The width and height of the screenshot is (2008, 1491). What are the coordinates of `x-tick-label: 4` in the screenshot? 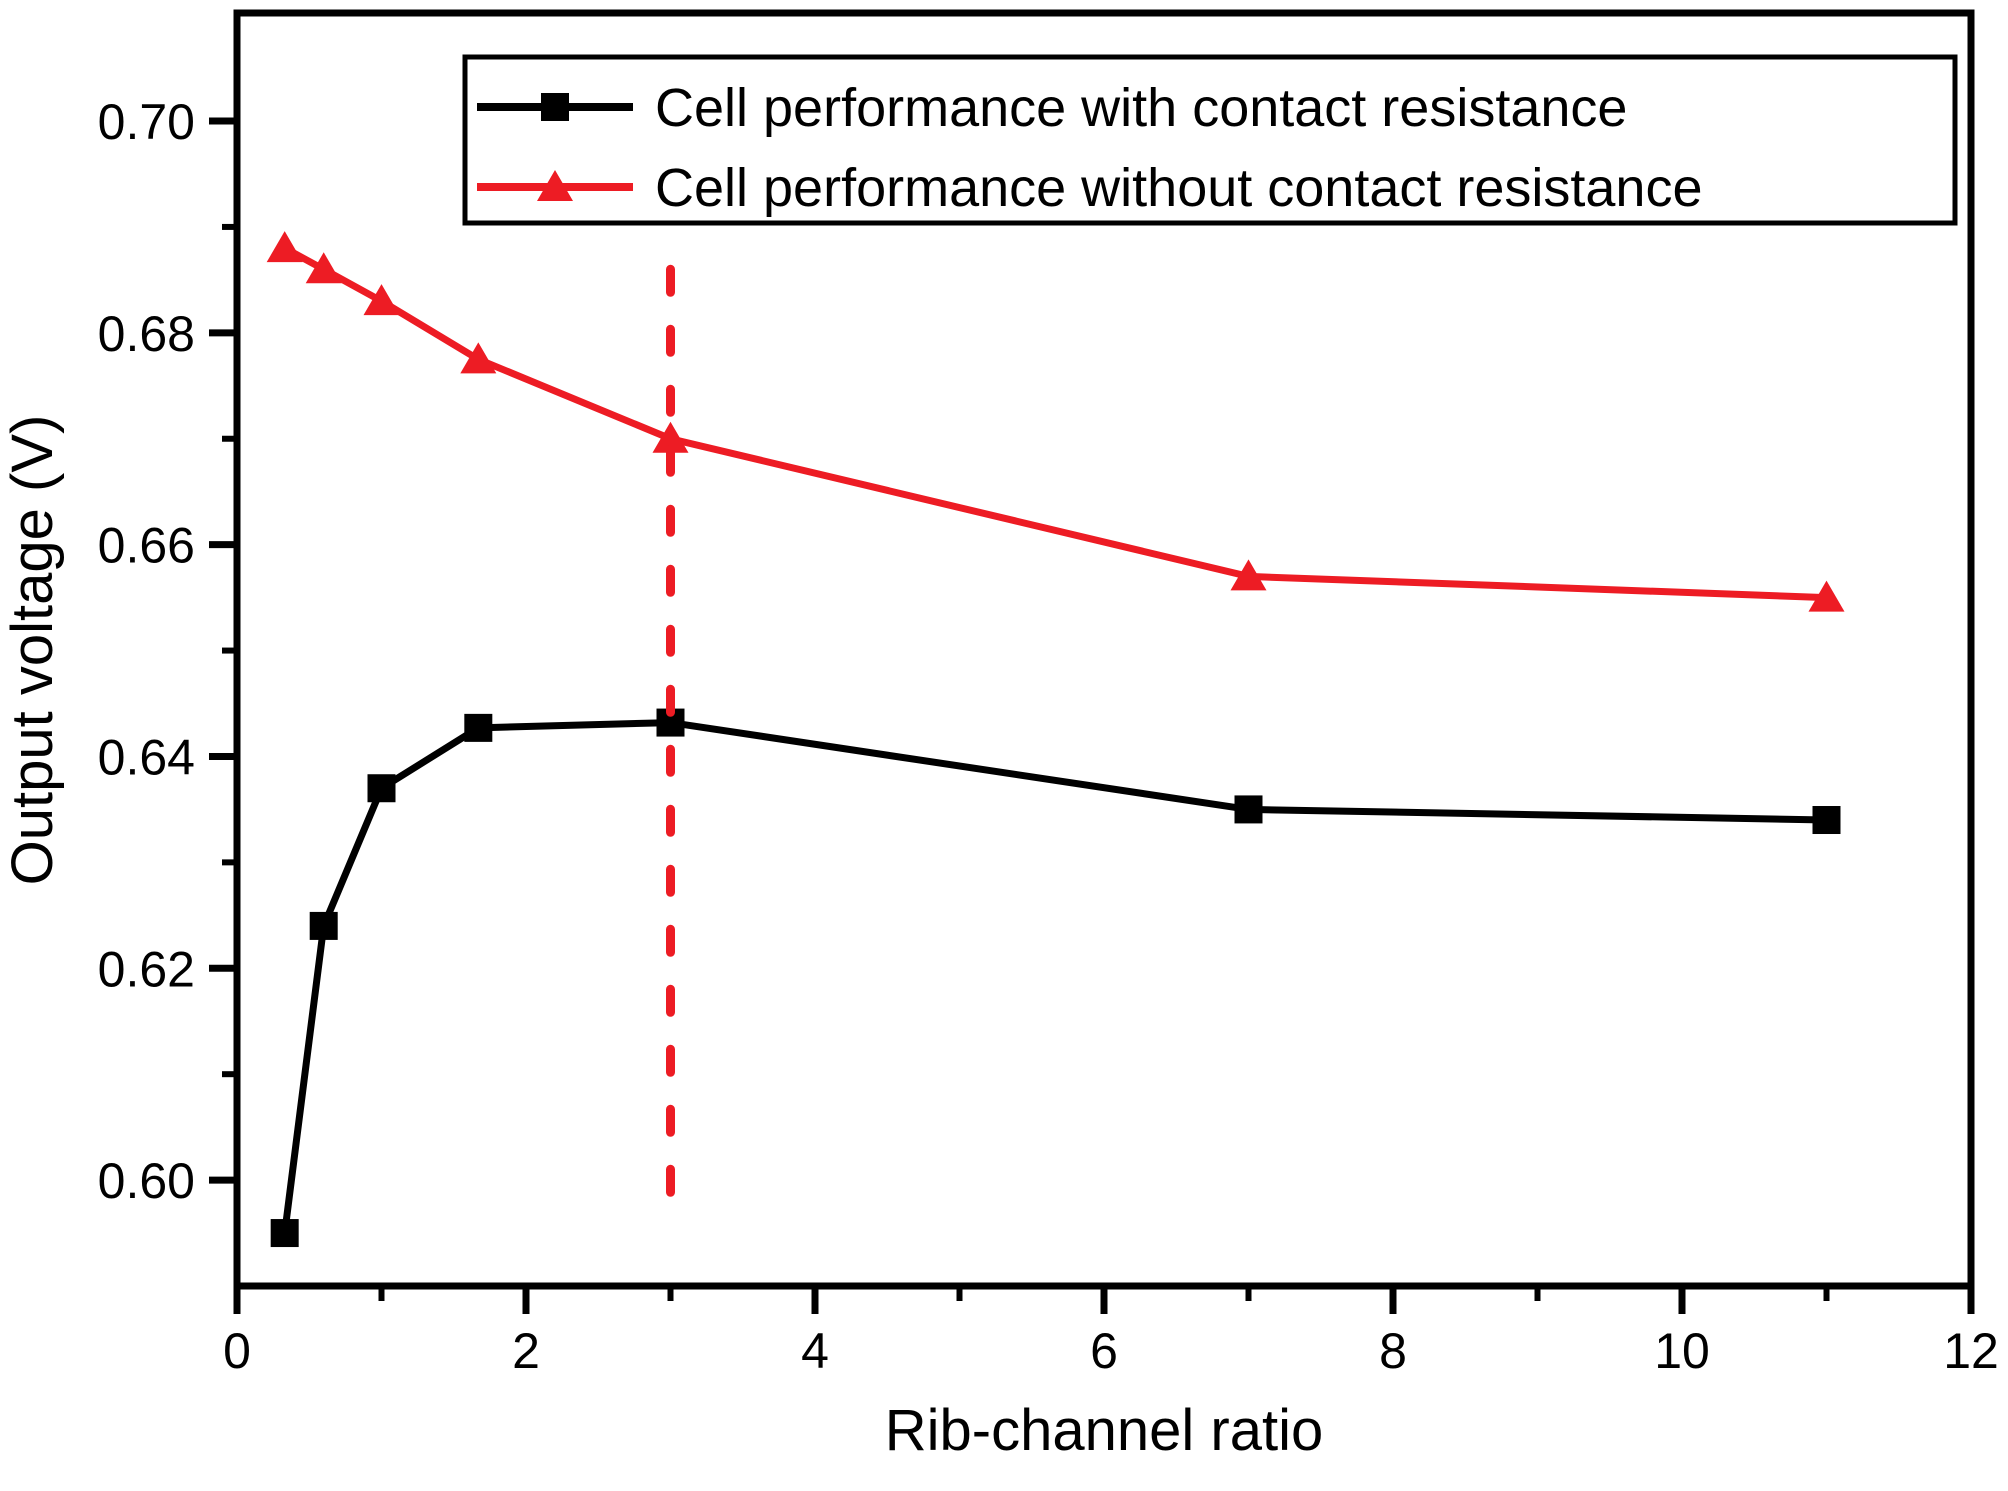 It's located at (815, 1351).